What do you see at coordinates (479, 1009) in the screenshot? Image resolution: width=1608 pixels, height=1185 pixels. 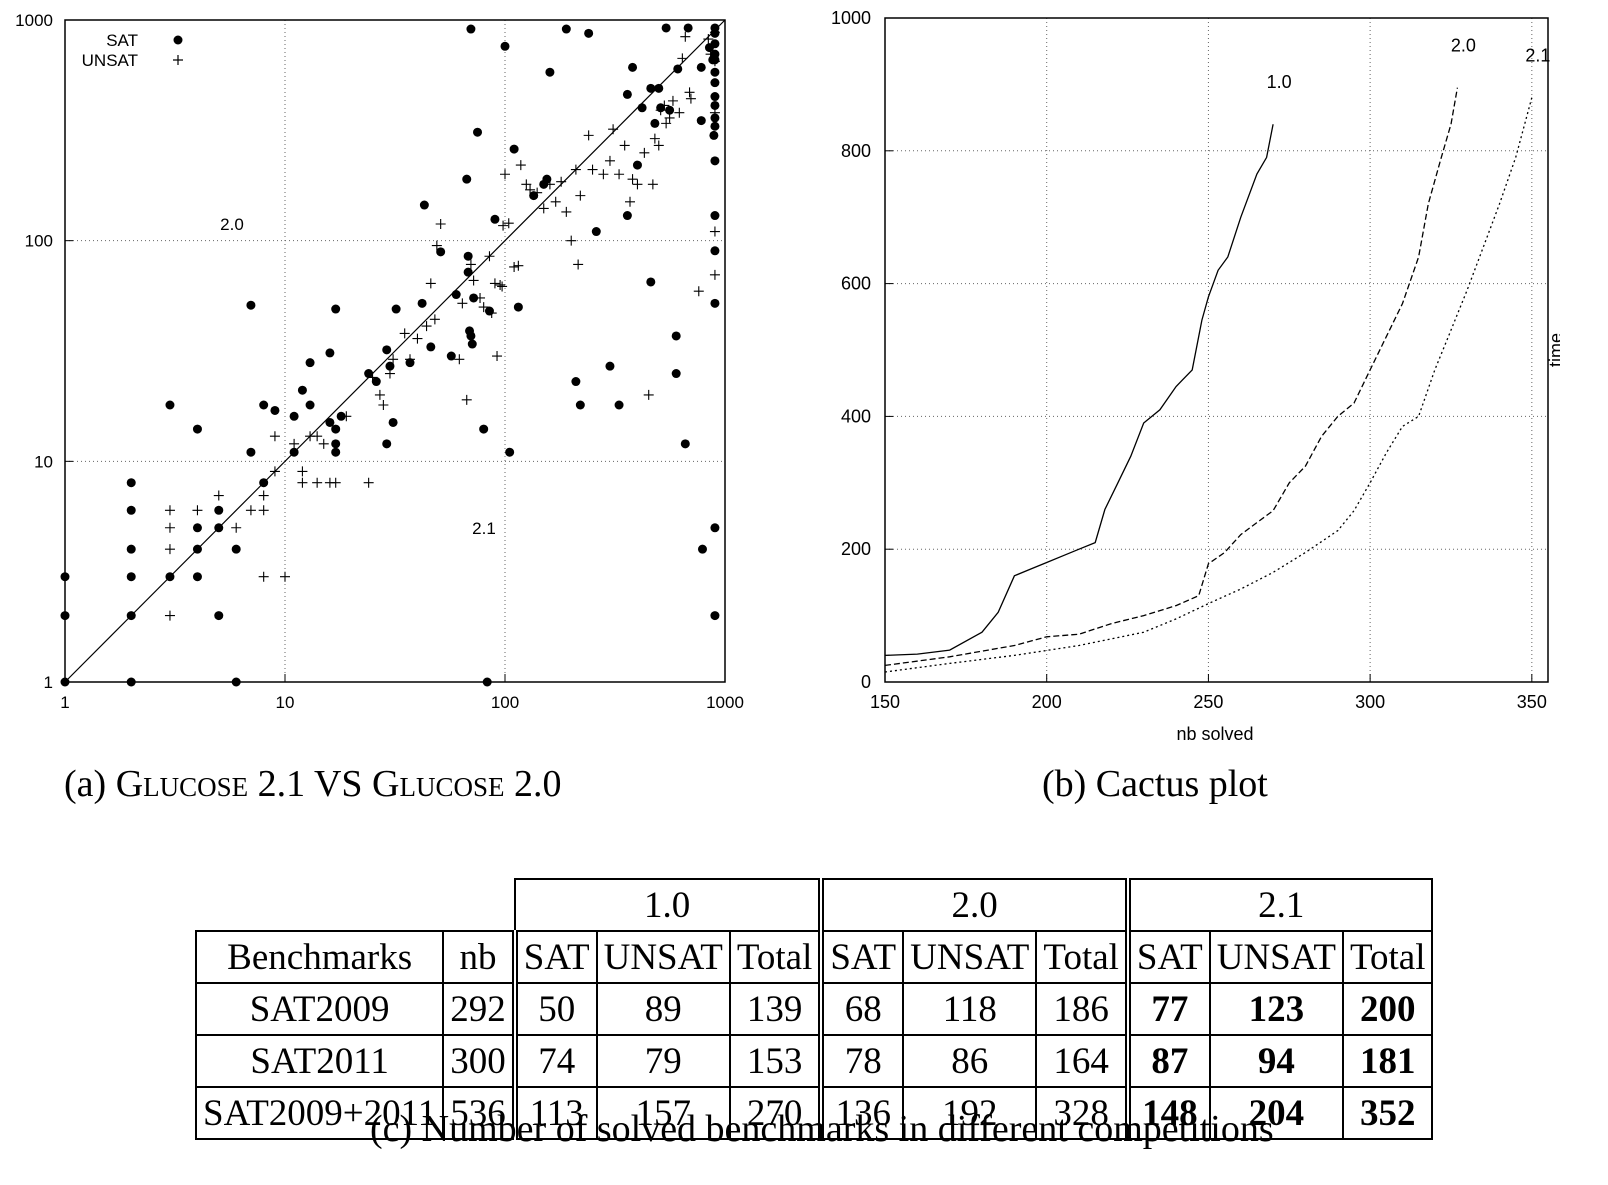 I see `table-cell: 292` at bounding box center [479, 1009].